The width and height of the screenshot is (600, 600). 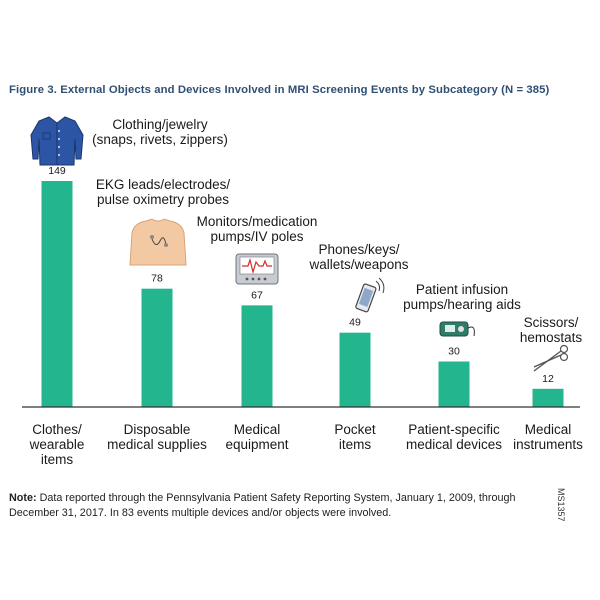 I want to click on x-tick-label: Patient-specific, so click(x=454, y=429).